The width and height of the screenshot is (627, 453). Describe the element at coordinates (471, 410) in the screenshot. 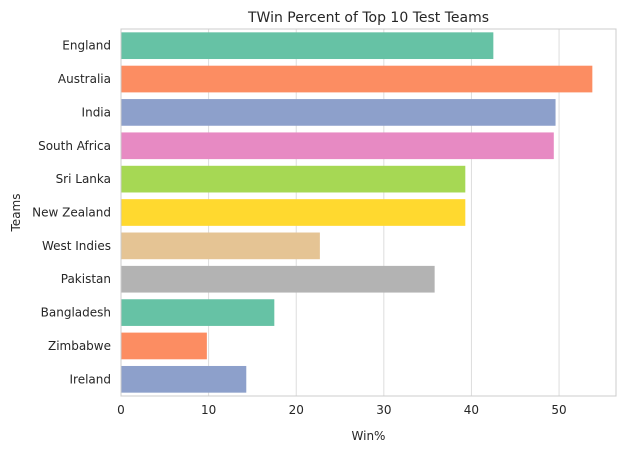

I see `x-tick-label: 40` at that location.